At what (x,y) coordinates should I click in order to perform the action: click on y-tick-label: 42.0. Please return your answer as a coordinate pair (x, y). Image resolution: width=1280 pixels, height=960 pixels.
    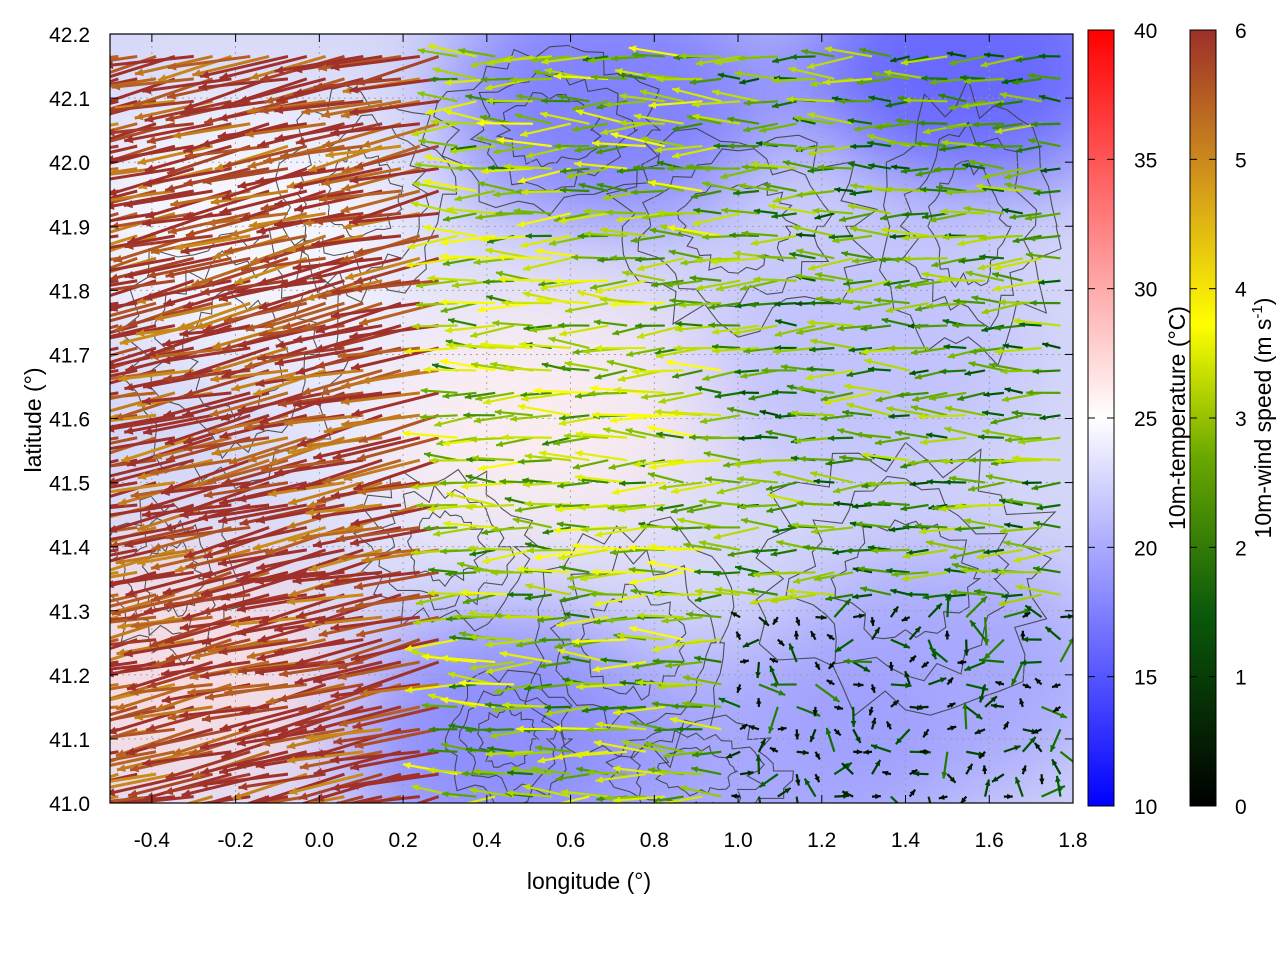
    Looking at the image, I should click on (69, 163).